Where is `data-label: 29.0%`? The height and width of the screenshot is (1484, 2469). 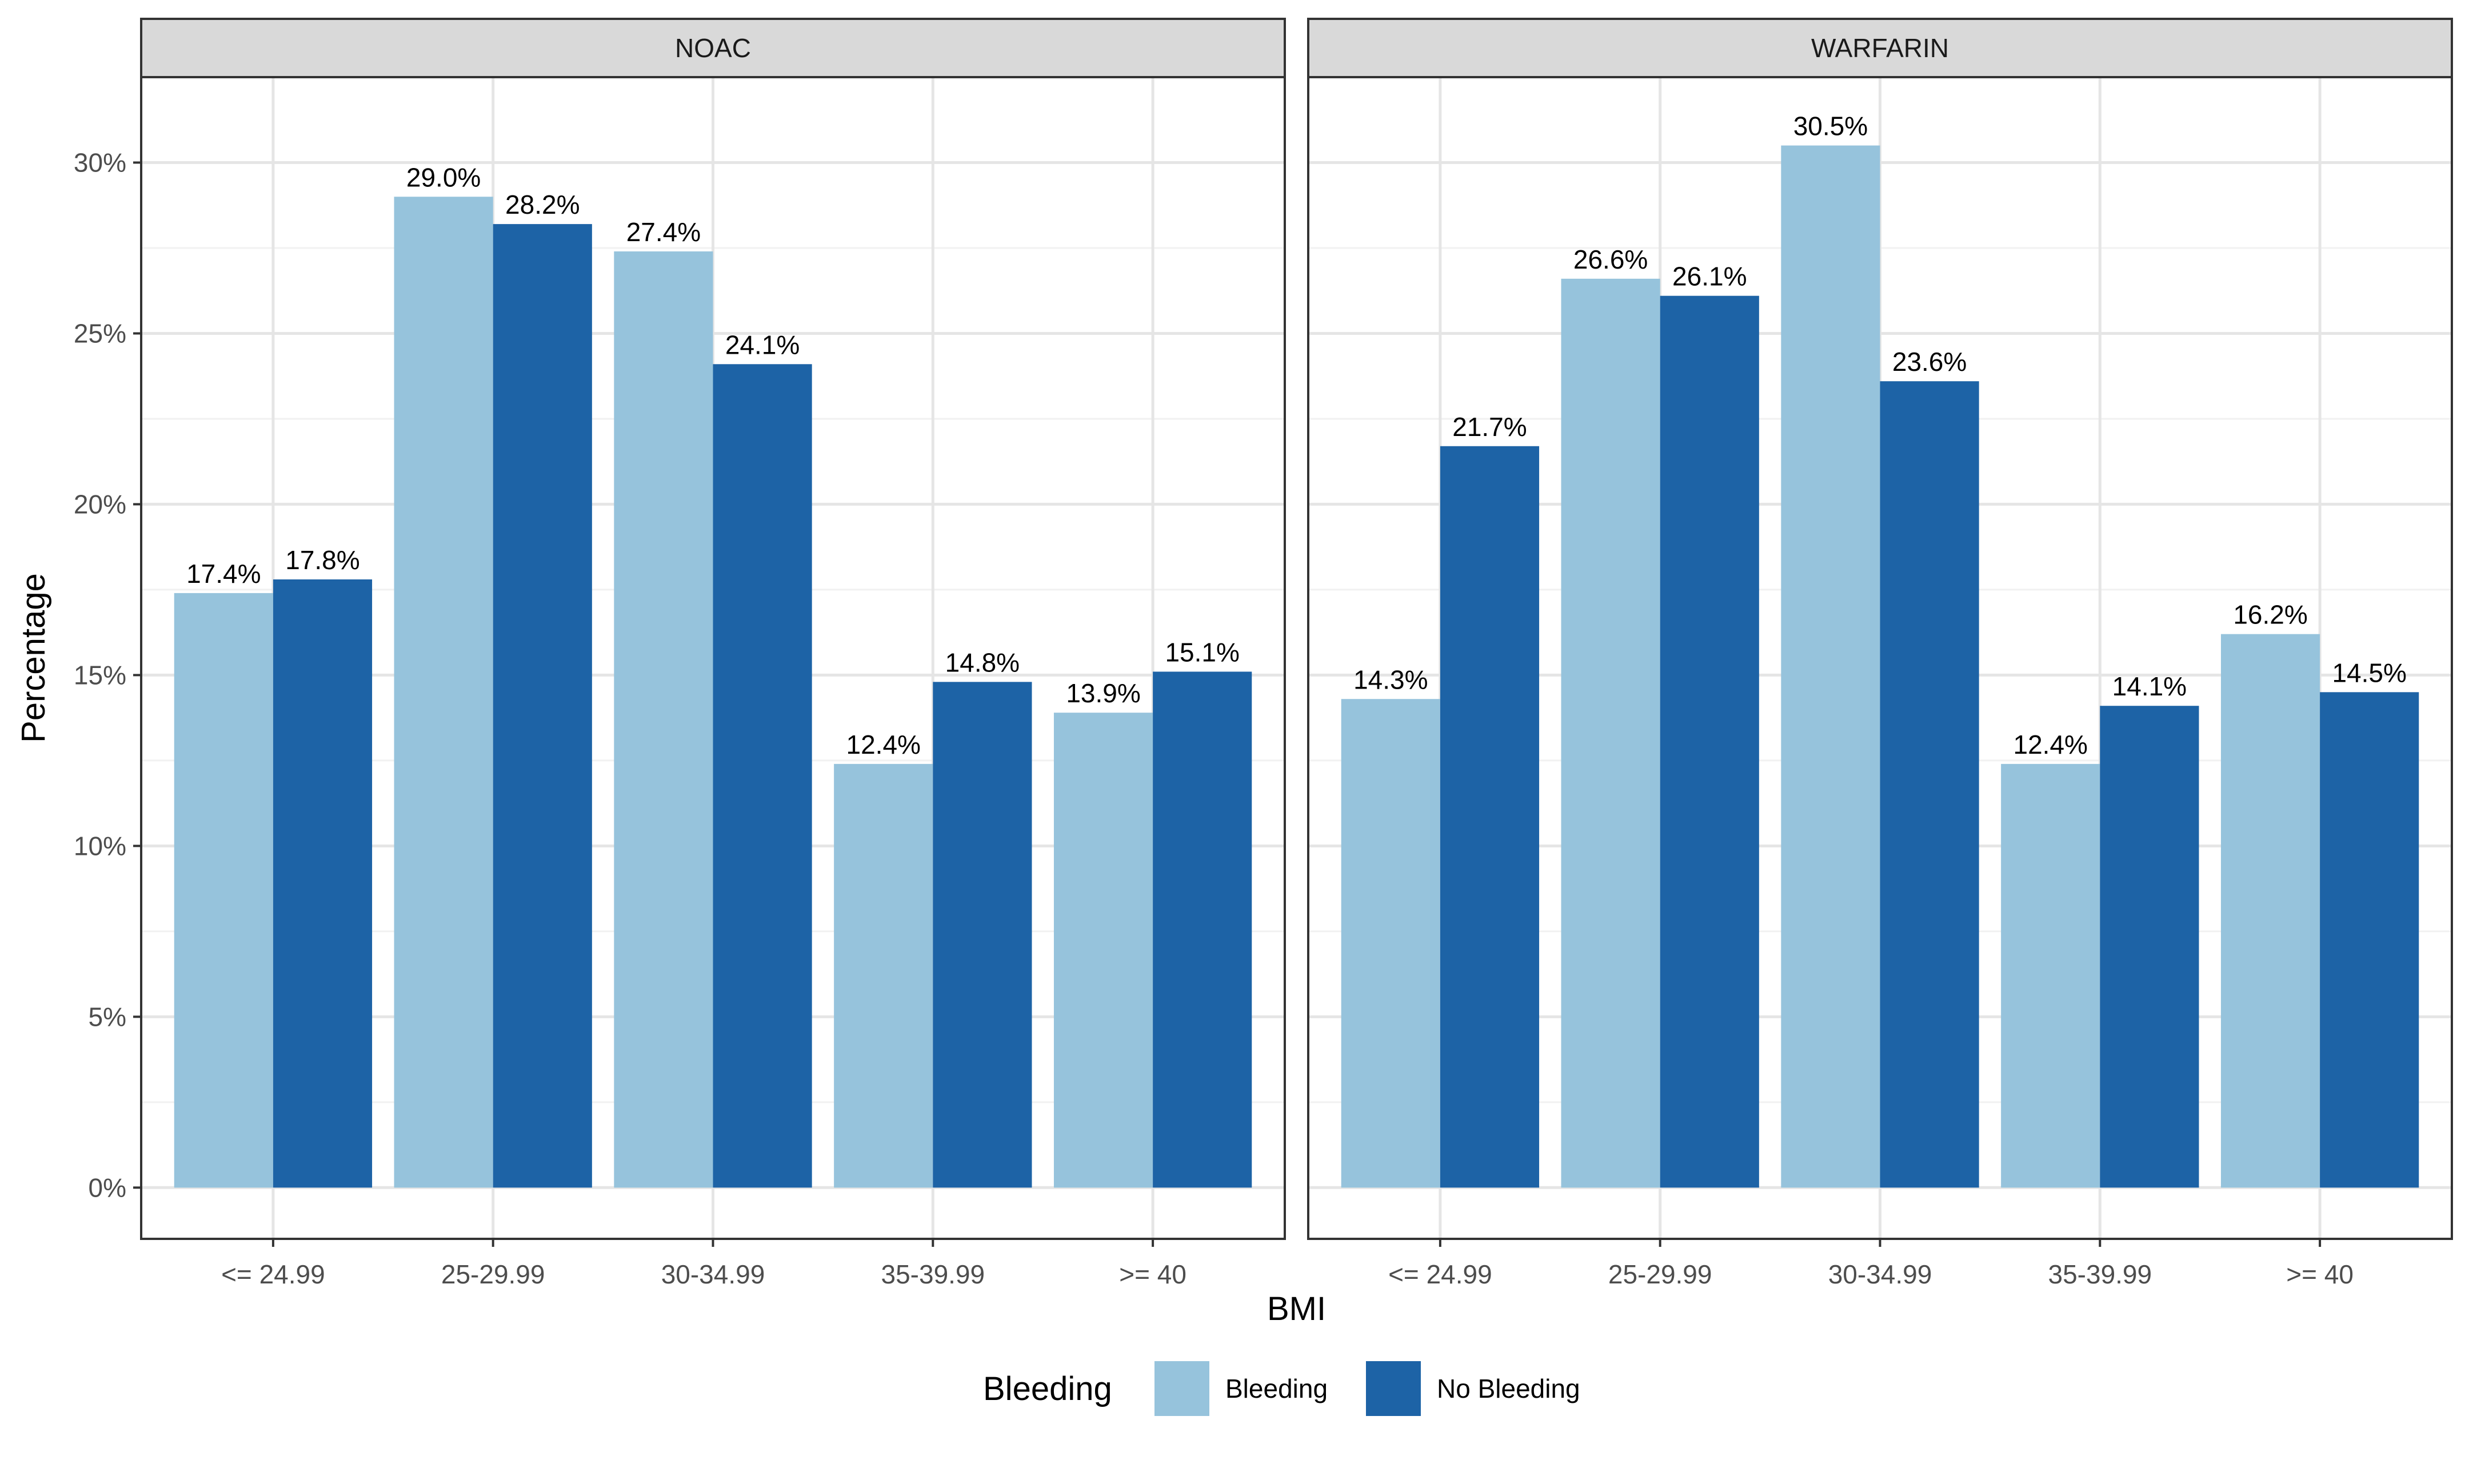 data-label: 29.0% is located at coordinates (444, 177).